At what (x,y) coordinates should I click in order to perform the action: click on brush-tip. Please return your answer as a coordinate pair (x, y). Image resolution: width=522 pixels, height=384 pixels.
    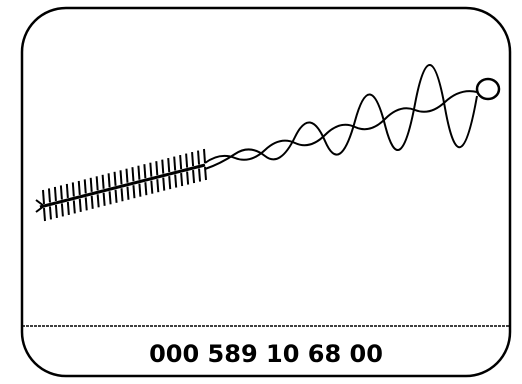
    Looking at the image, I should click on (40, 206).